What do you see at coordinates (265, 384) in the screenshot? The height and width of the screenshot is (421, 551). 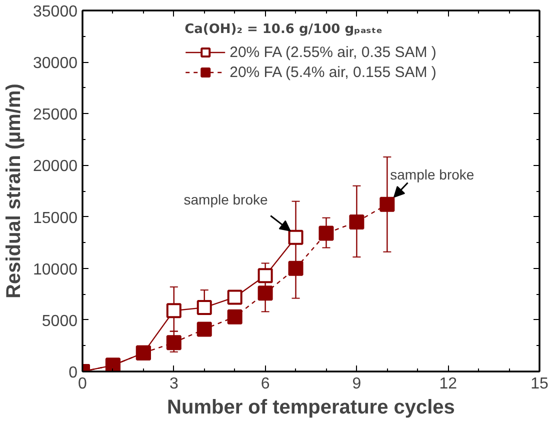 I see `x-tick-label: 6` at bounding box center [265, 384].